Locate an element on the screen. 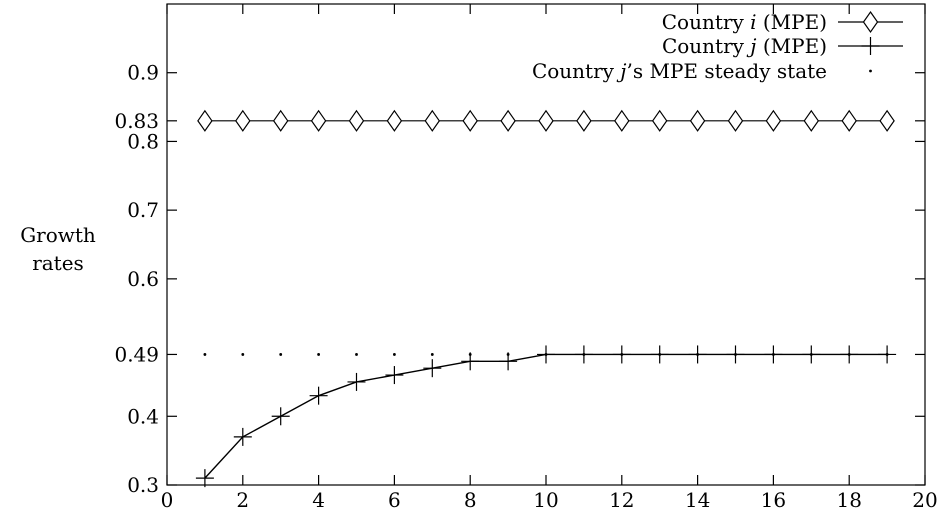  legend-label-variable: i is located at coordinates (753, 22).